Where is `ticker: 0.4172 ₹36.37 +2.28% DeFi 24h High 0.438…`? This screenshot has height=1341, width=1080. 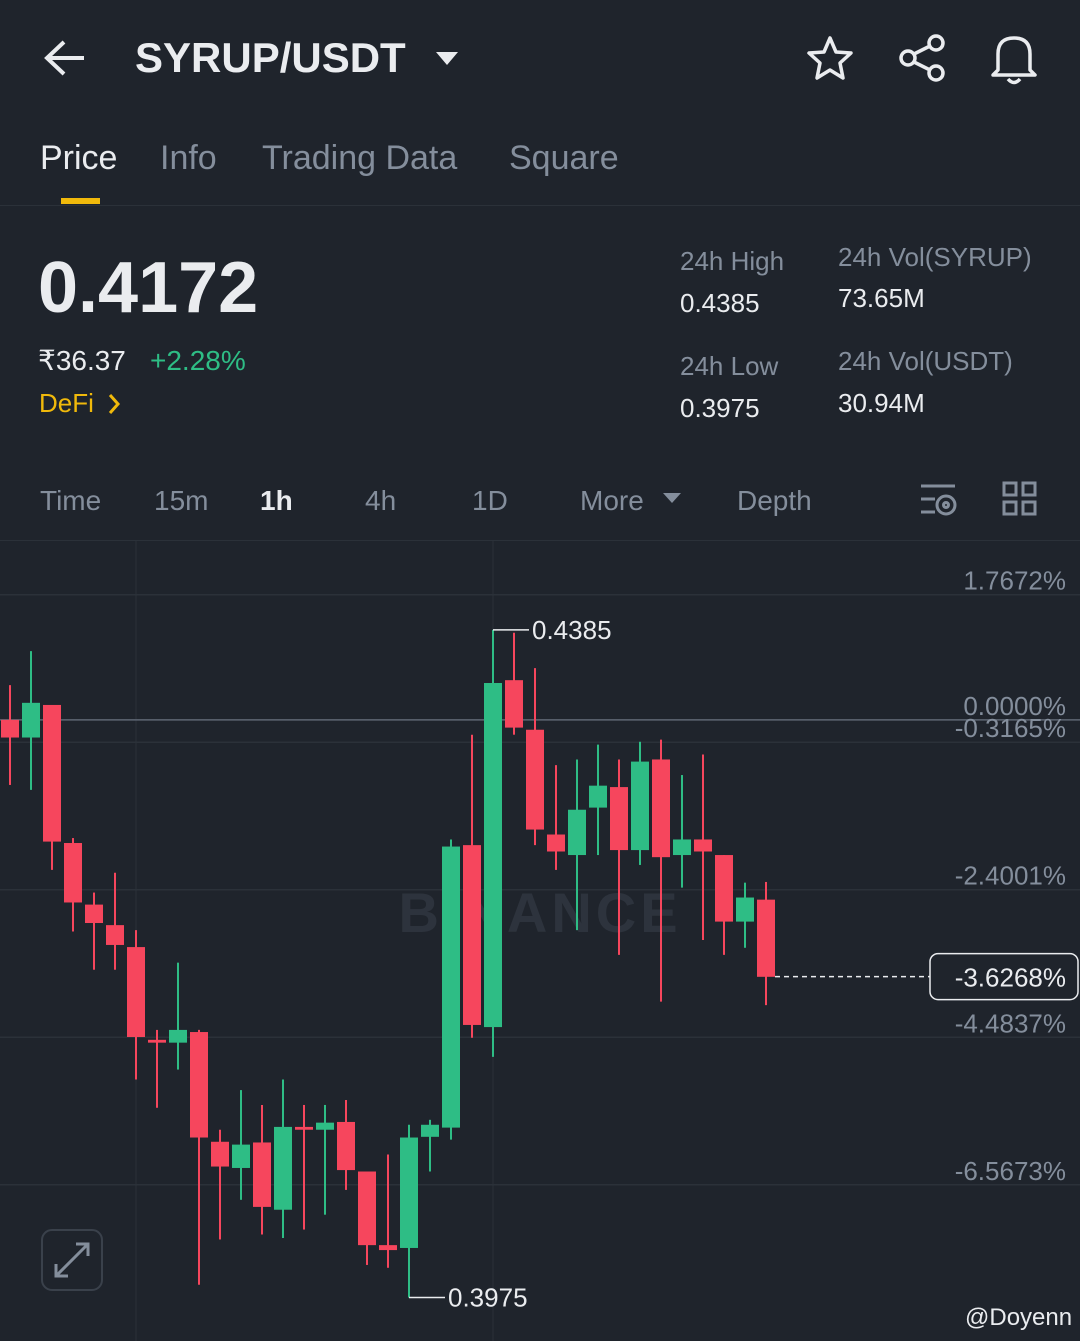
ticker: 0.4172 ₹36.37 +2.28% DeFi 24h High 0.438… is located at coordinates (535, 332).